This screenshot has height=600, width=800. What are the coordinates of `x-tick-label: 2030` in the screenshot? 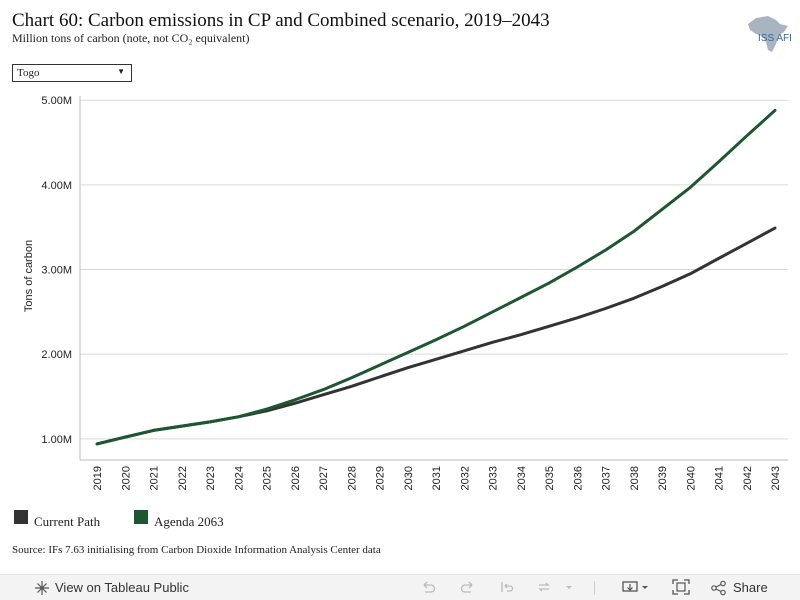 It's located at (409, 478).